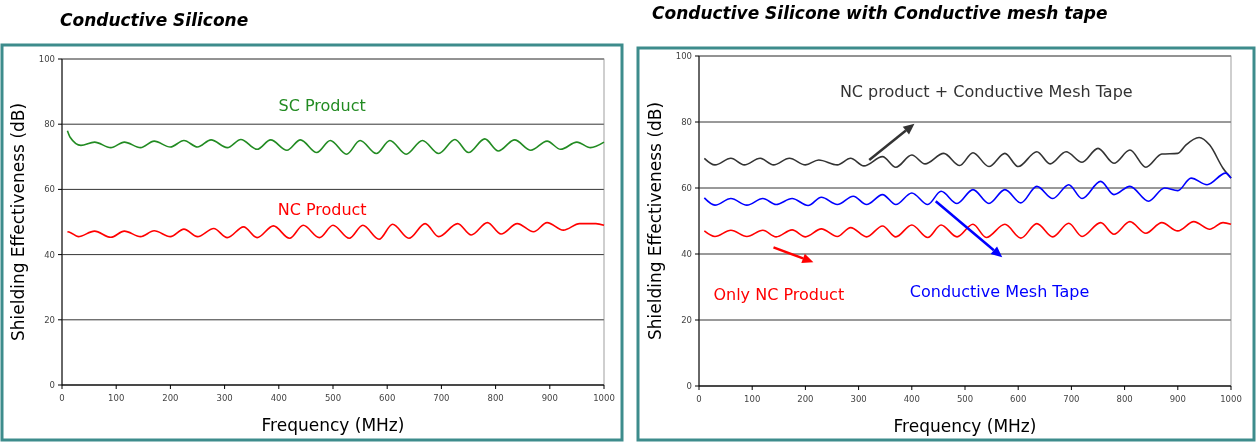 This screenshot has height=443, width=1258. Describe the element at coordinates (986, 92) in the screenshot. I see `text: NC product + Conductive Mesh Tape` at that location.